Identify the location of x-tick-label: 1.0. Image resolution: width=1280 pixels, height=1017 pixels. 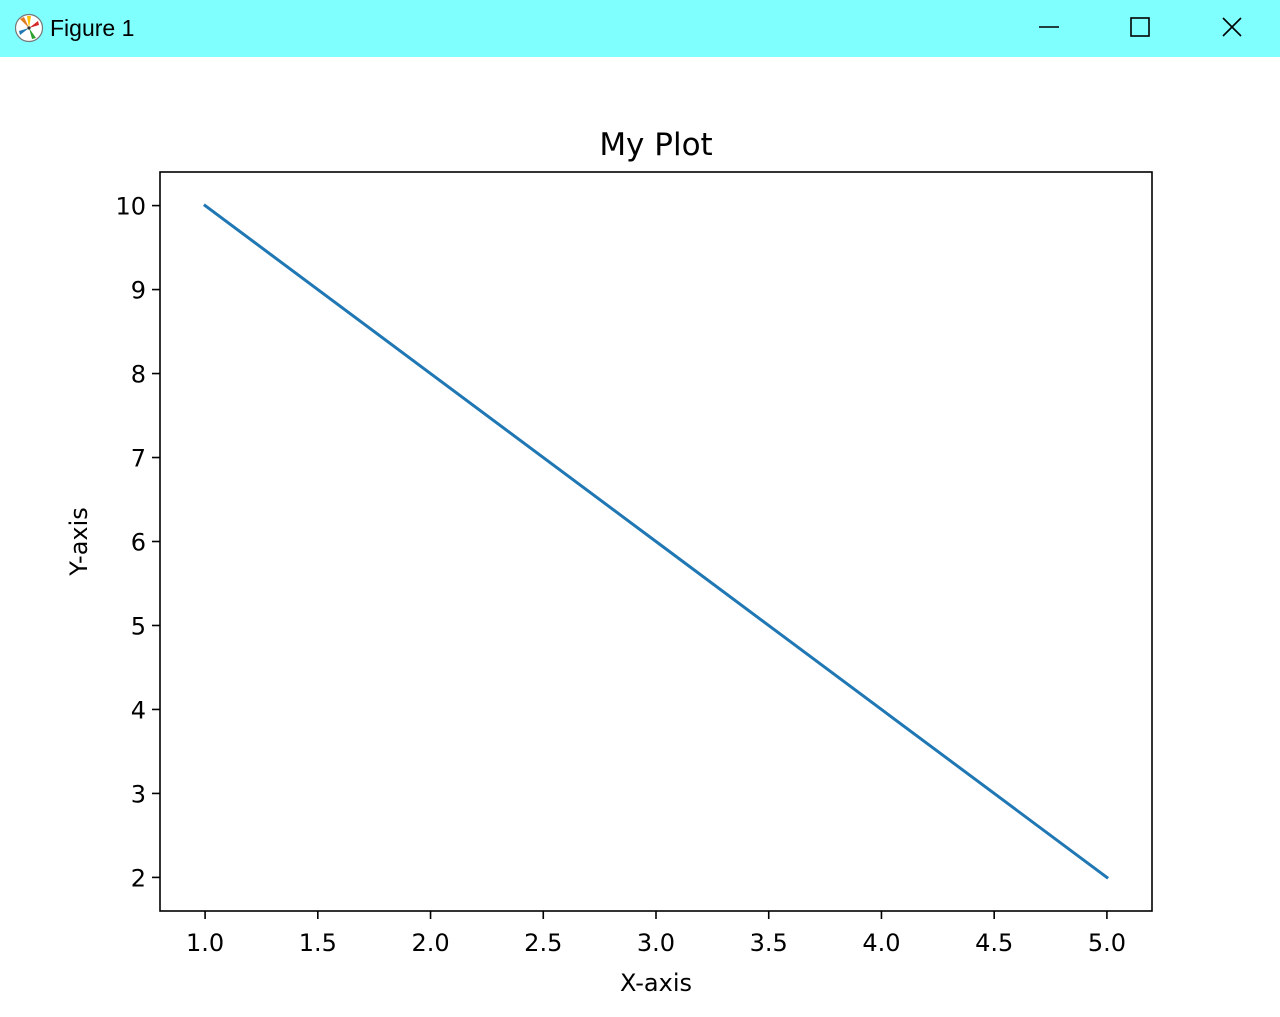
(205, 943).